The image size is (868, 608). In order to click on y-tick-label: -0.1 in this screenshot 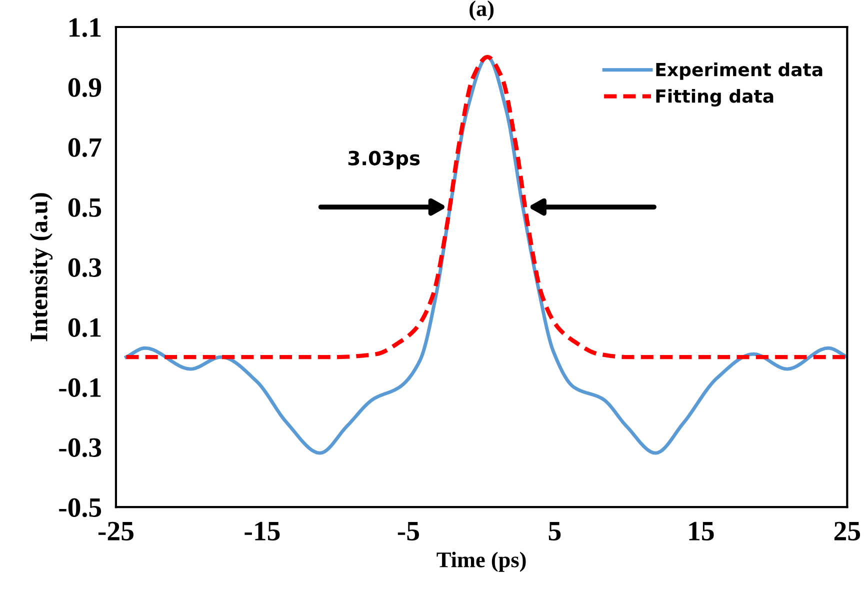, I will do `click(80, 388)`.